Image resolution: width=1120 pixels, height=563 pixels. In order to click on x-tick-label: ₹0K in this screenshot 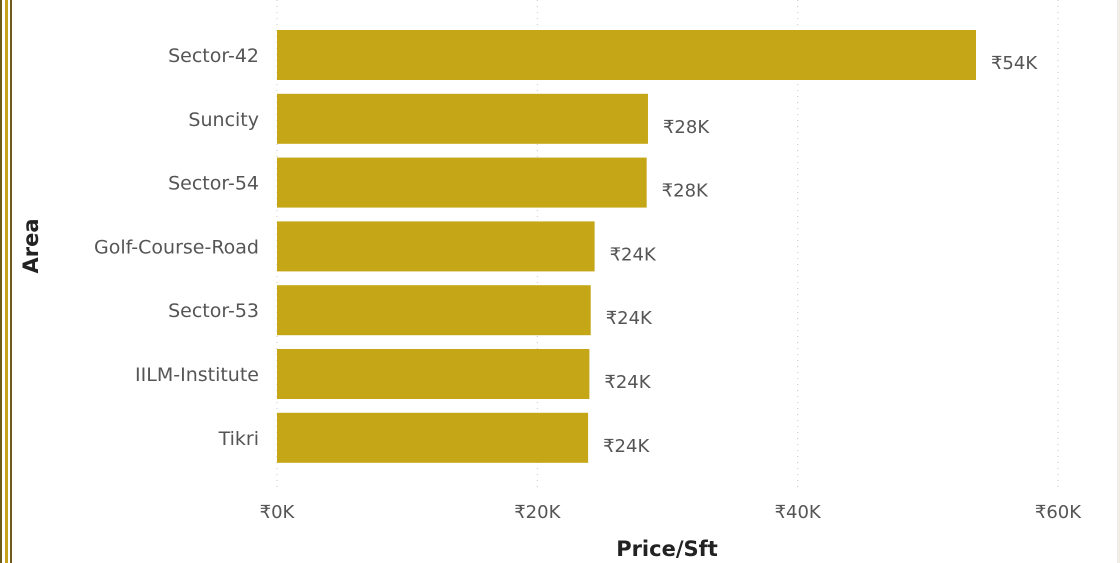, I will do `click(278, 512)`.